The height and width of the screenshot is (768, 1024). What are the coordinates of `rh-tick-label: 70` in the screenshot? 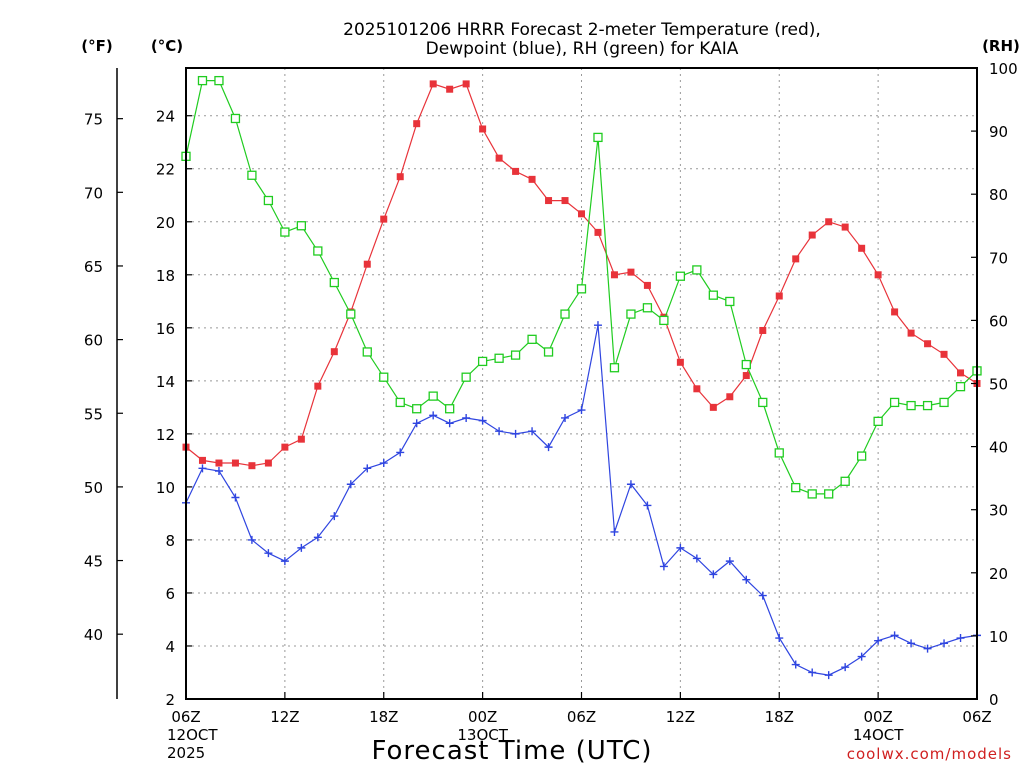 It's located at (998, 258).